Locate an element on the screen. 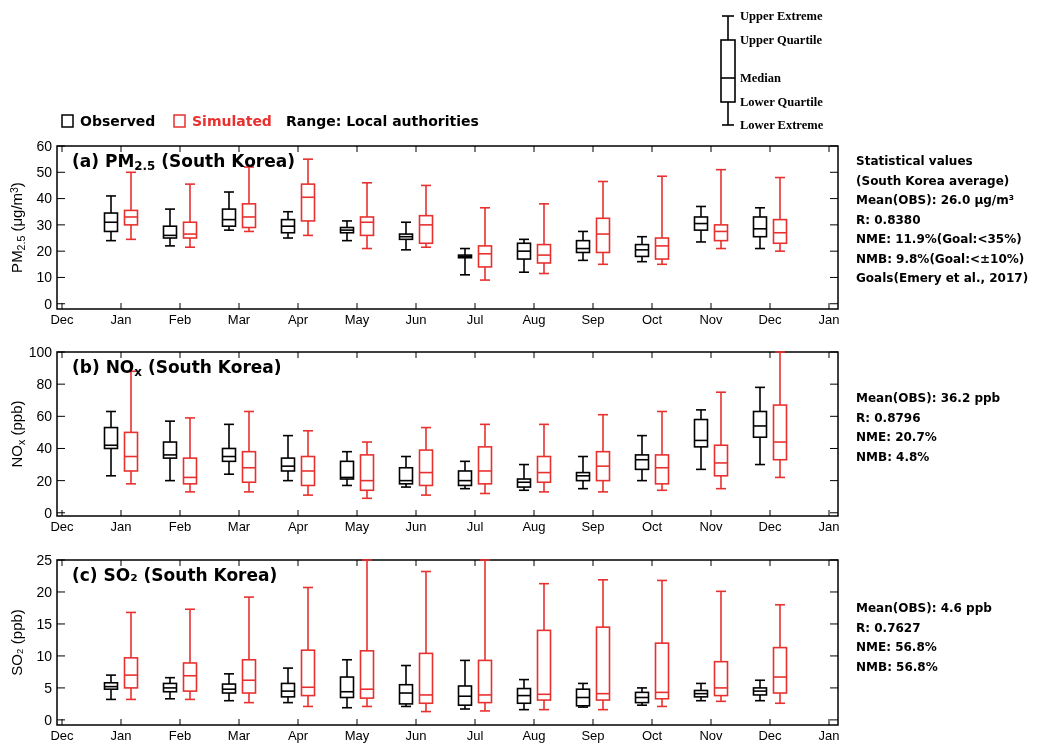 The height and width of the screenshot is (746, 1052). text: Mean(OBS): 36.2 ppb is located at coordinates (928, 398).